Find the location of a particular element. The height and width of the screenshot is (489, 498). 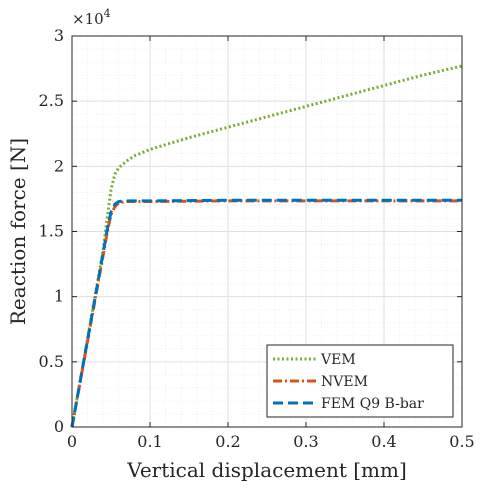

legend: VEM NVEM FEM Q9 B-bar is located at coordinates (360, 381).